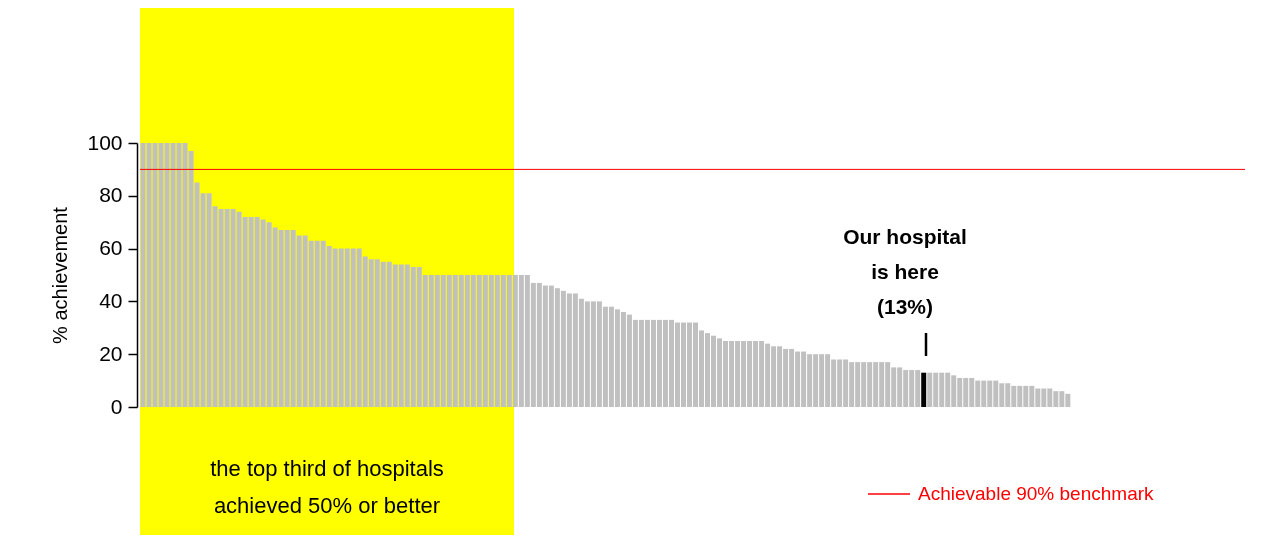 The width and height of the screenshot is (1273, 536). Describe the element at coordinates (60, 275) in the screenshot. I see `y-axis-title: % achievement` at that location.